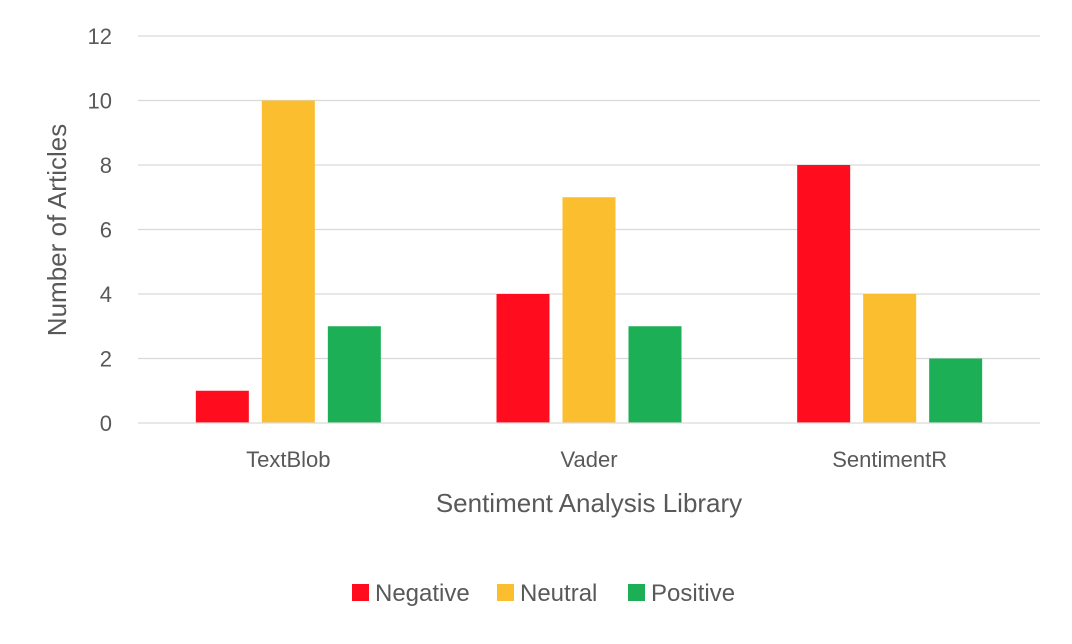  I want to click on y-tick-label: 8, so click(106, 165).